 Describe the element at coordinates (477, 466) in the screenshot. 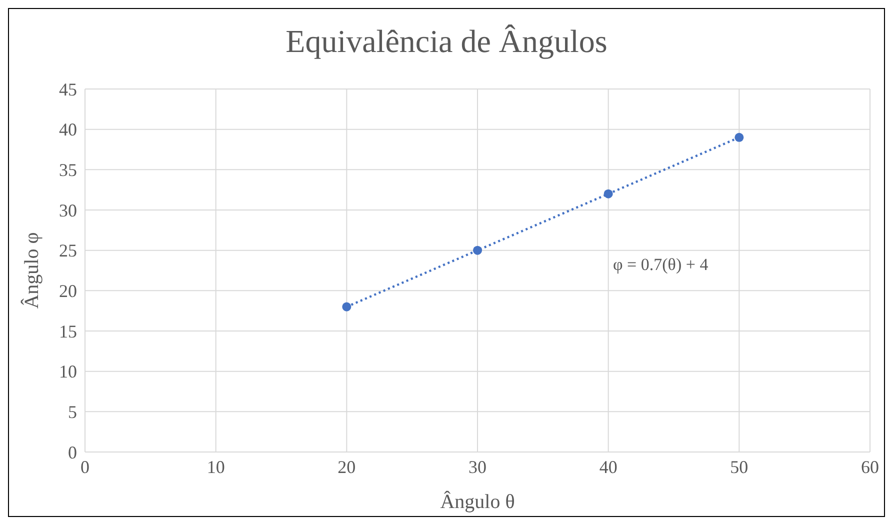

I see `x-tick-label: 30` at that location.